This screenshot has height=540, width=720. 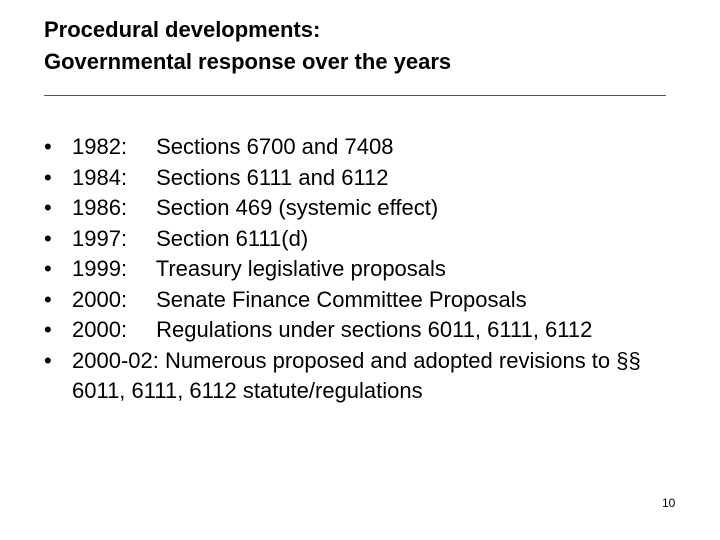 What do you see at coordinates (275, 146) in the screenshot?
I see `bullet-text: Sections 6700 and 7408` at bounding box center [275, 146].